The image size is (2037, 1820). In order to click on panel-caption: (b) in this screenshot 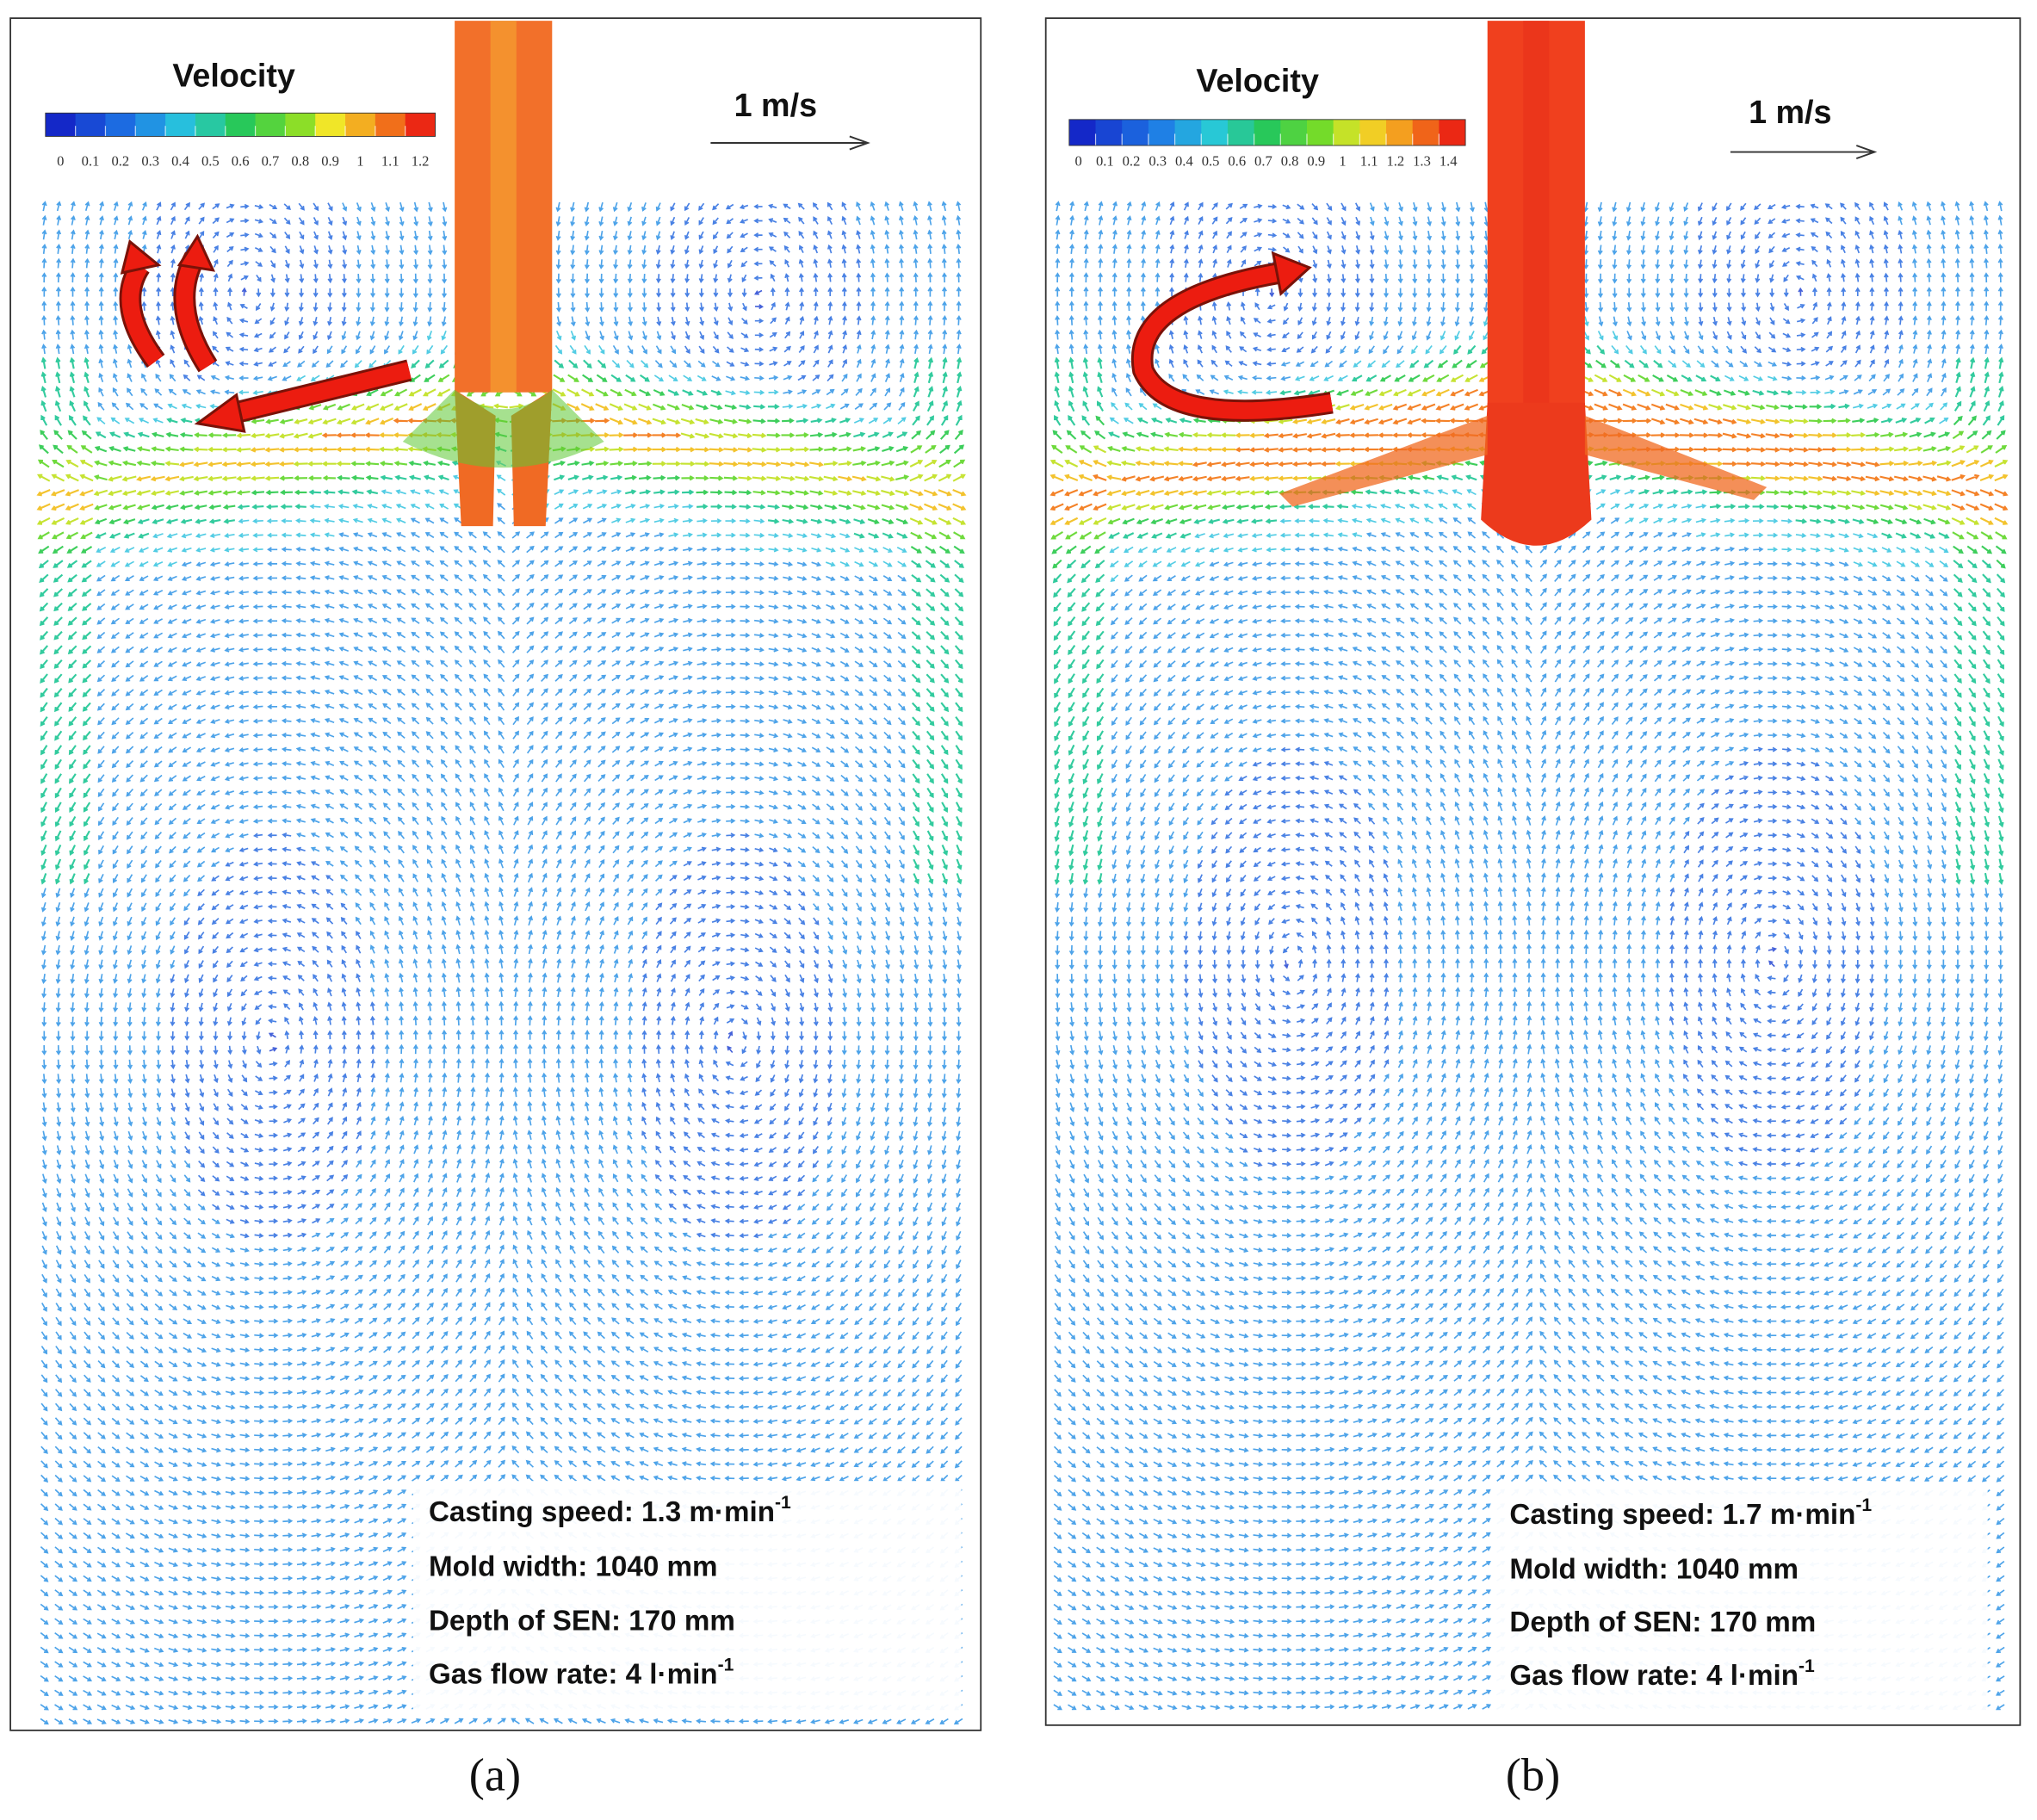, I will do `click(1533, 1775)`.